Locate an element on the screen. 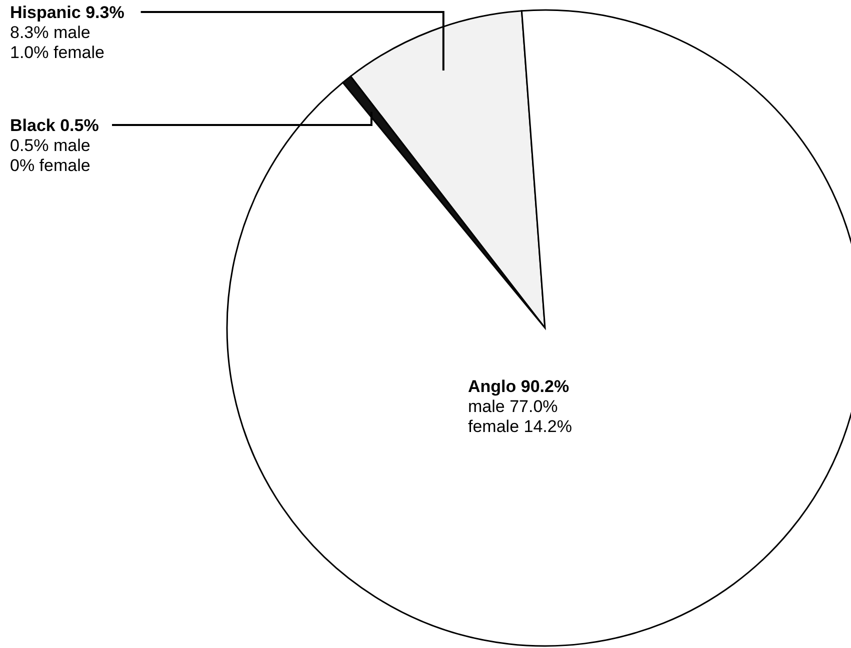 Image resolution: width=851 pixels, height=648 pixels. text: 1.0% female is located at coordinates (57, 52).